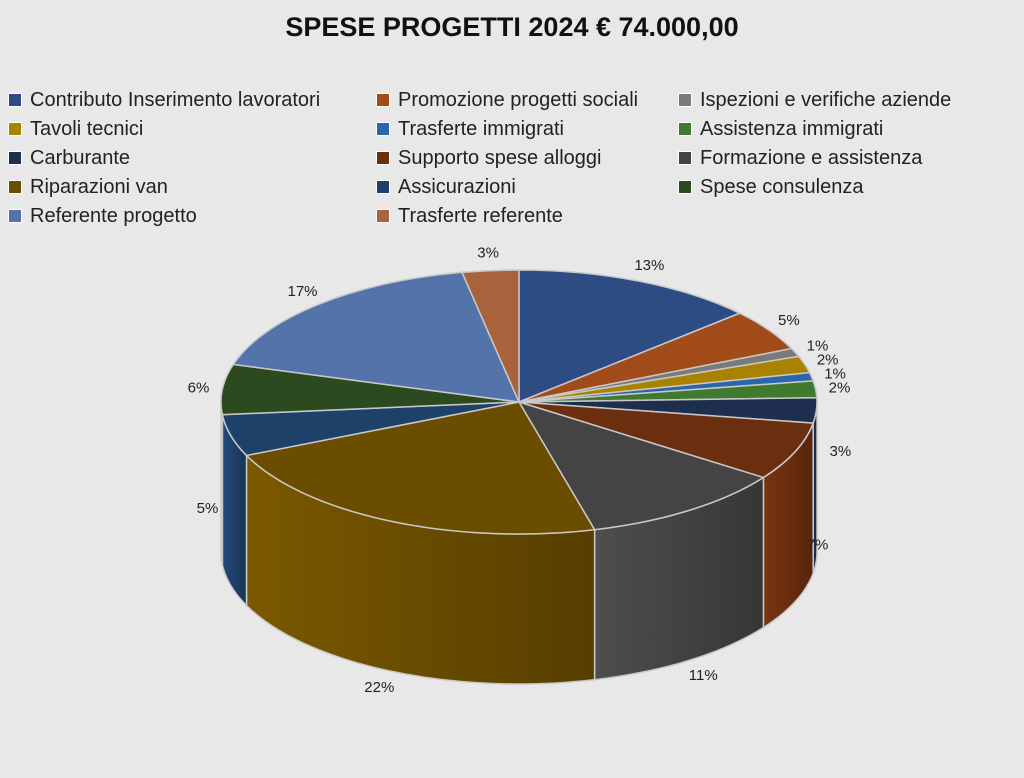 The image size is (1024, 778). What do you see at coordinates (818, 545) in the screenshot?
I see `data-label: 7%` at bounding box center [818, 545].